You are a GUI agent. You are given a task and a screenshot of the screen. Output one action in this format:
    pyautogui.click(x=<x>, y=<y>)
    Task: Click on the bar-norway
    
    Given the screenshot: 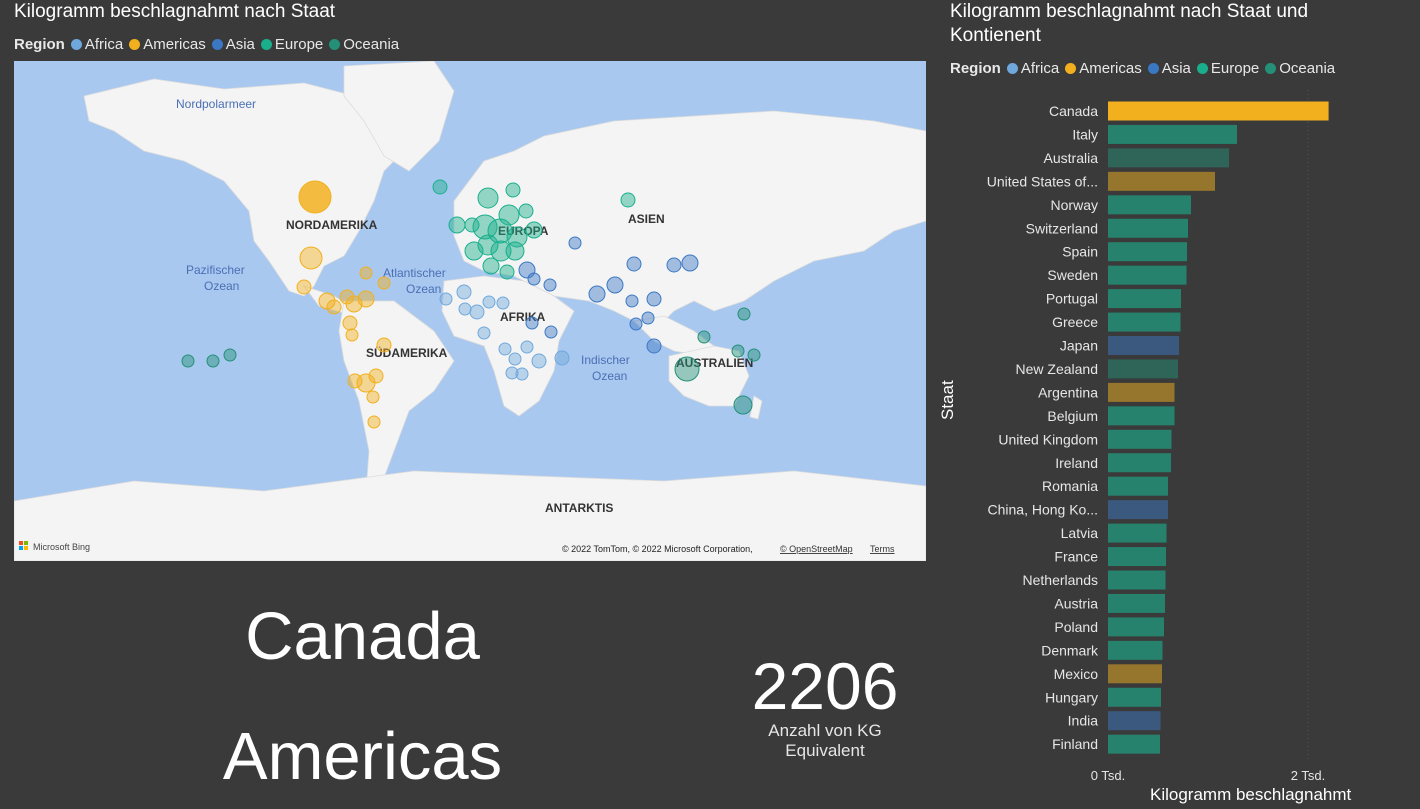 What is the action you would take?
    pyautogui.click(x=1149, y=205)
    